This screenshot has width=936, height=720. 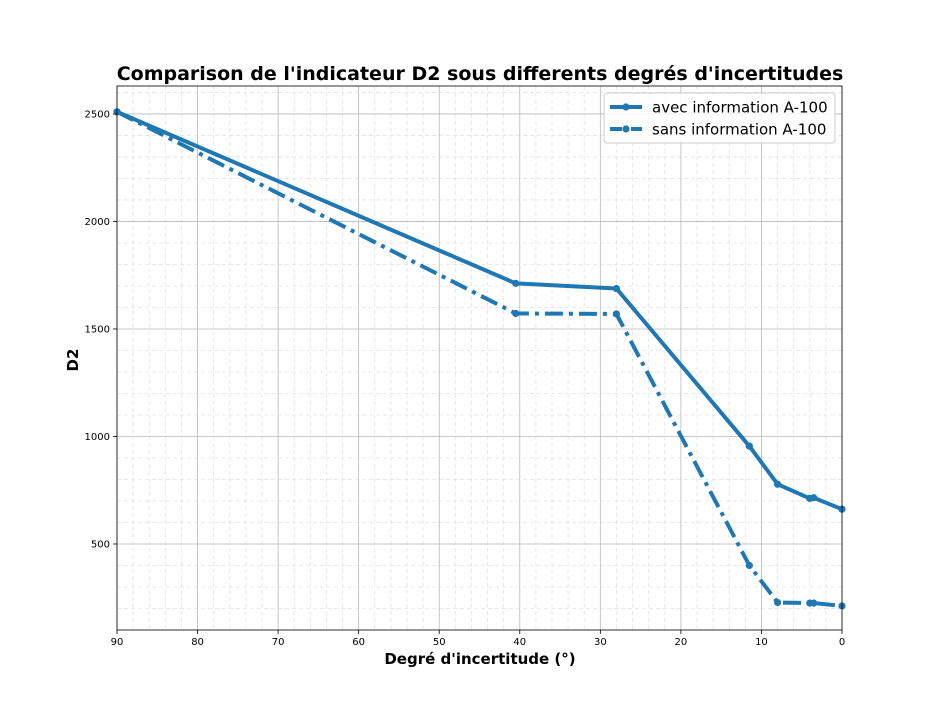 What do you see at coordinates (97, 114) in the screenshot?
I see `y-tick-label: 2500` at bounding box center [97, 114].